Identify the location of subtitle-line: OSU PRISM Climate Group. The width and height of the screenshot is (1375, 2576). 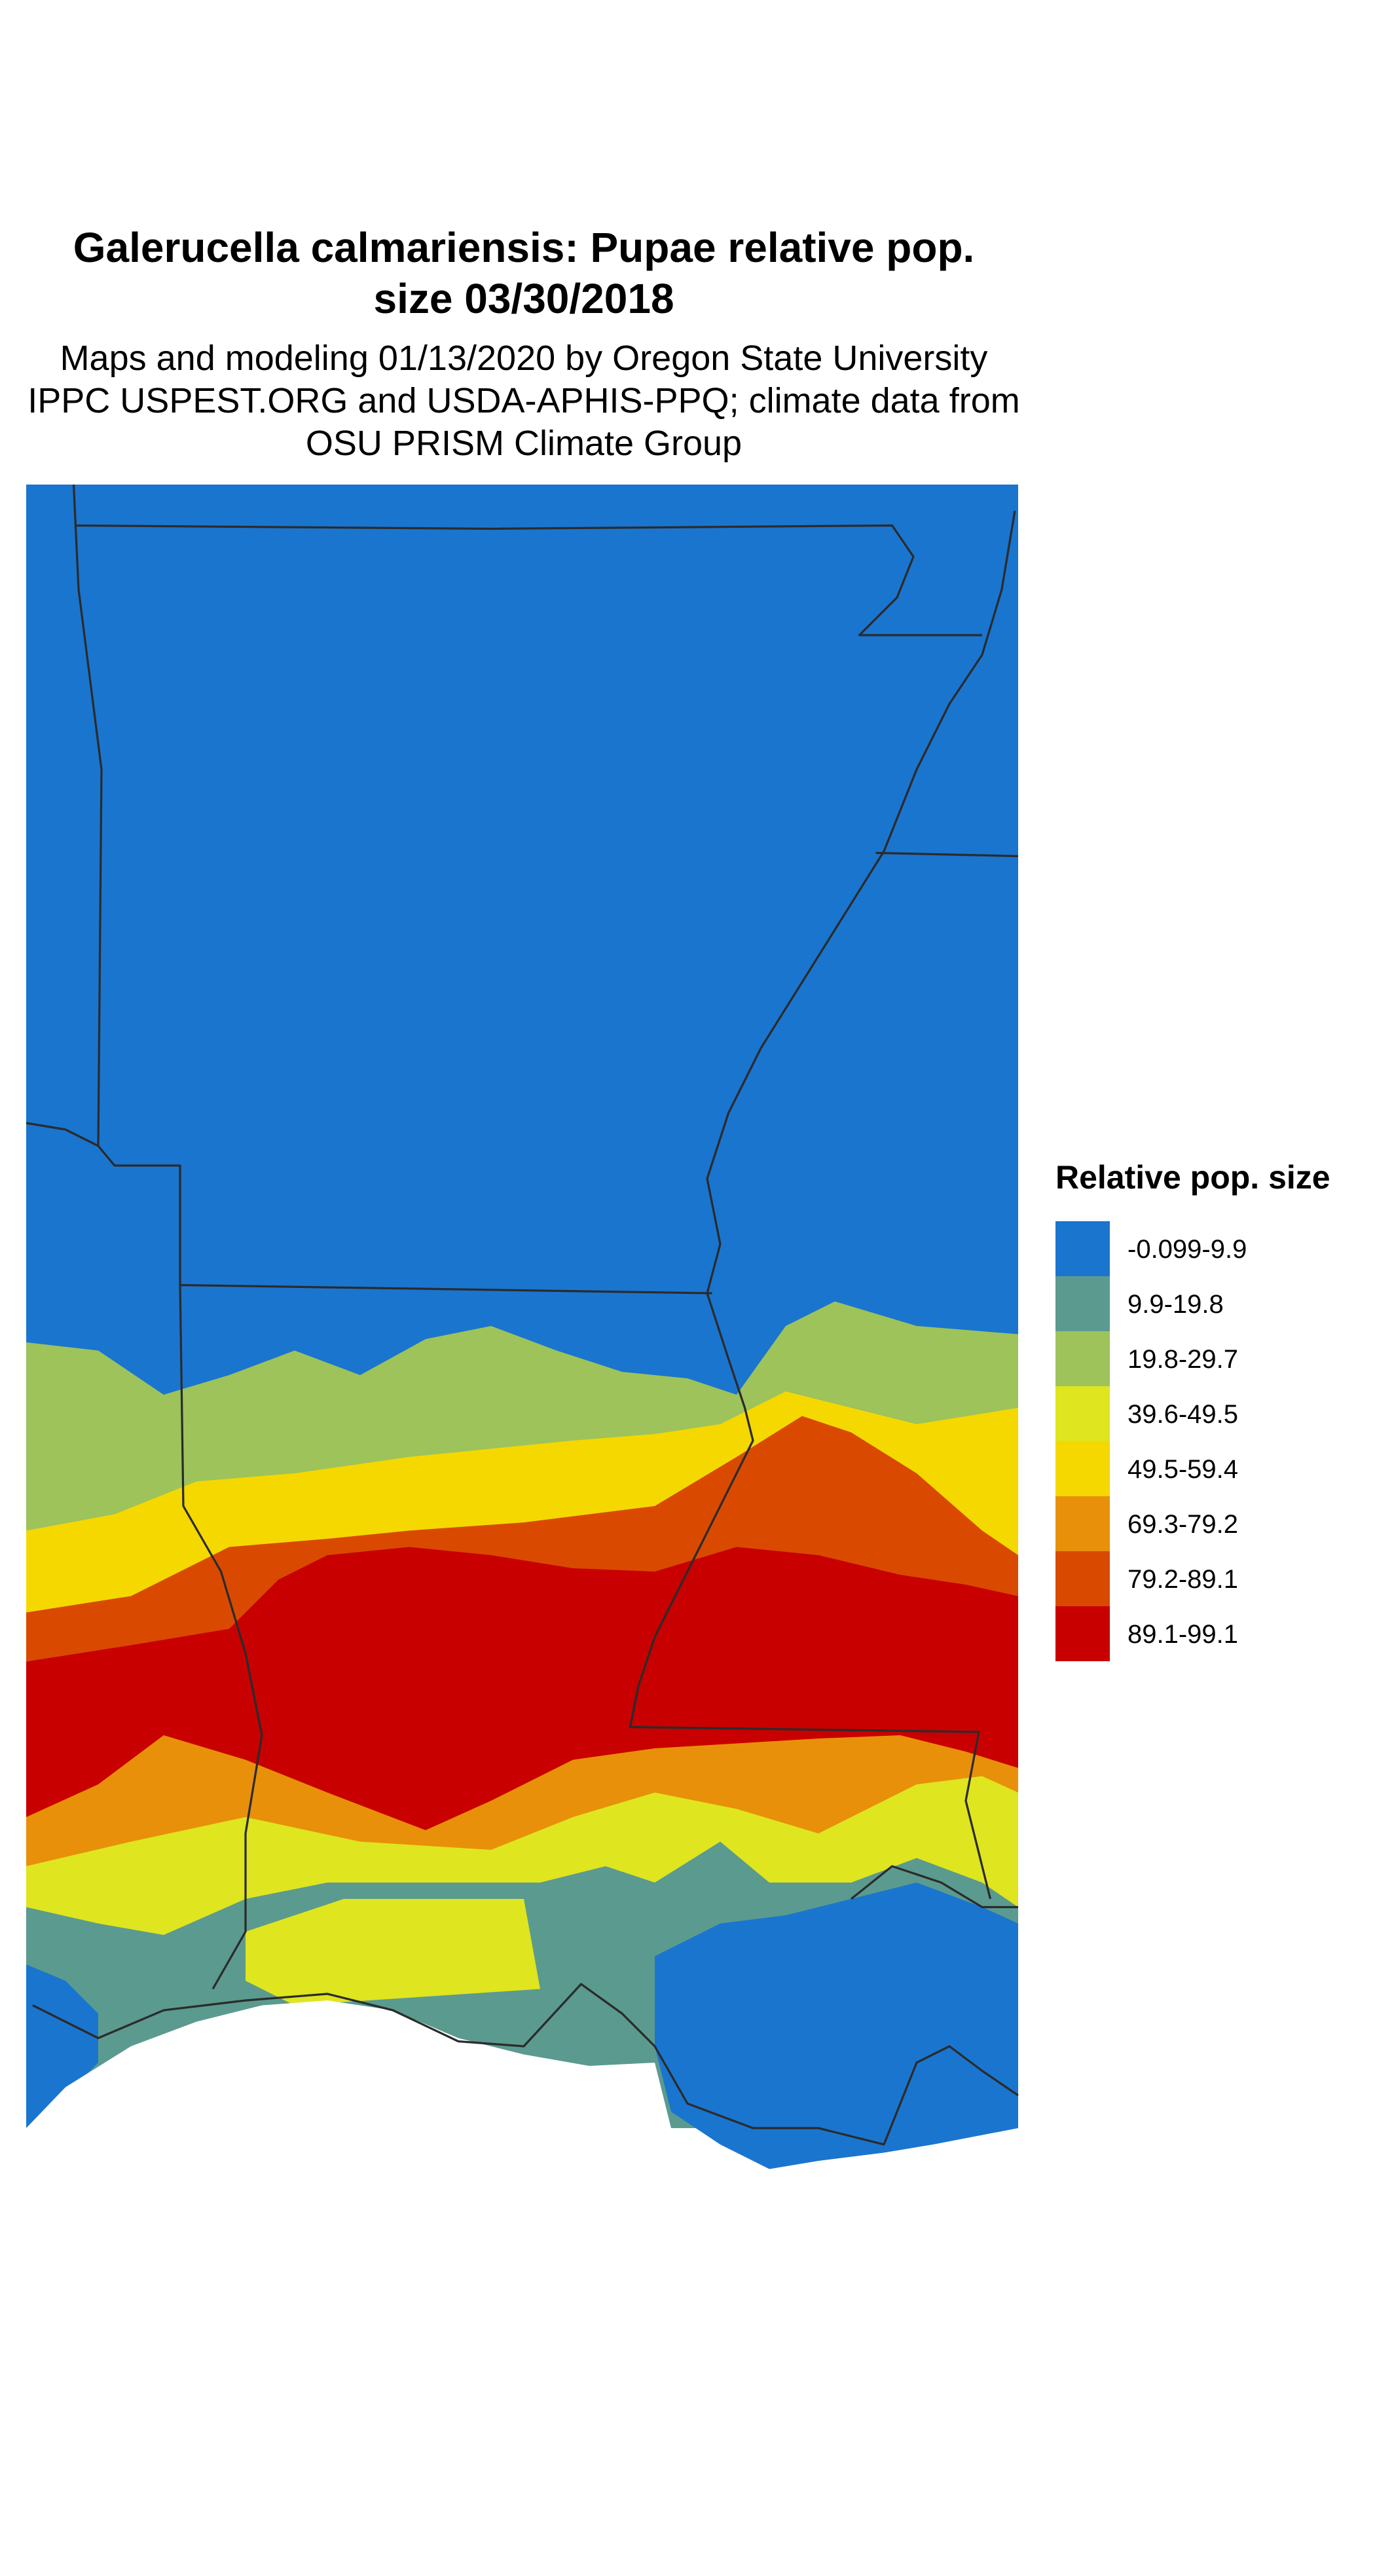
(524, 443).